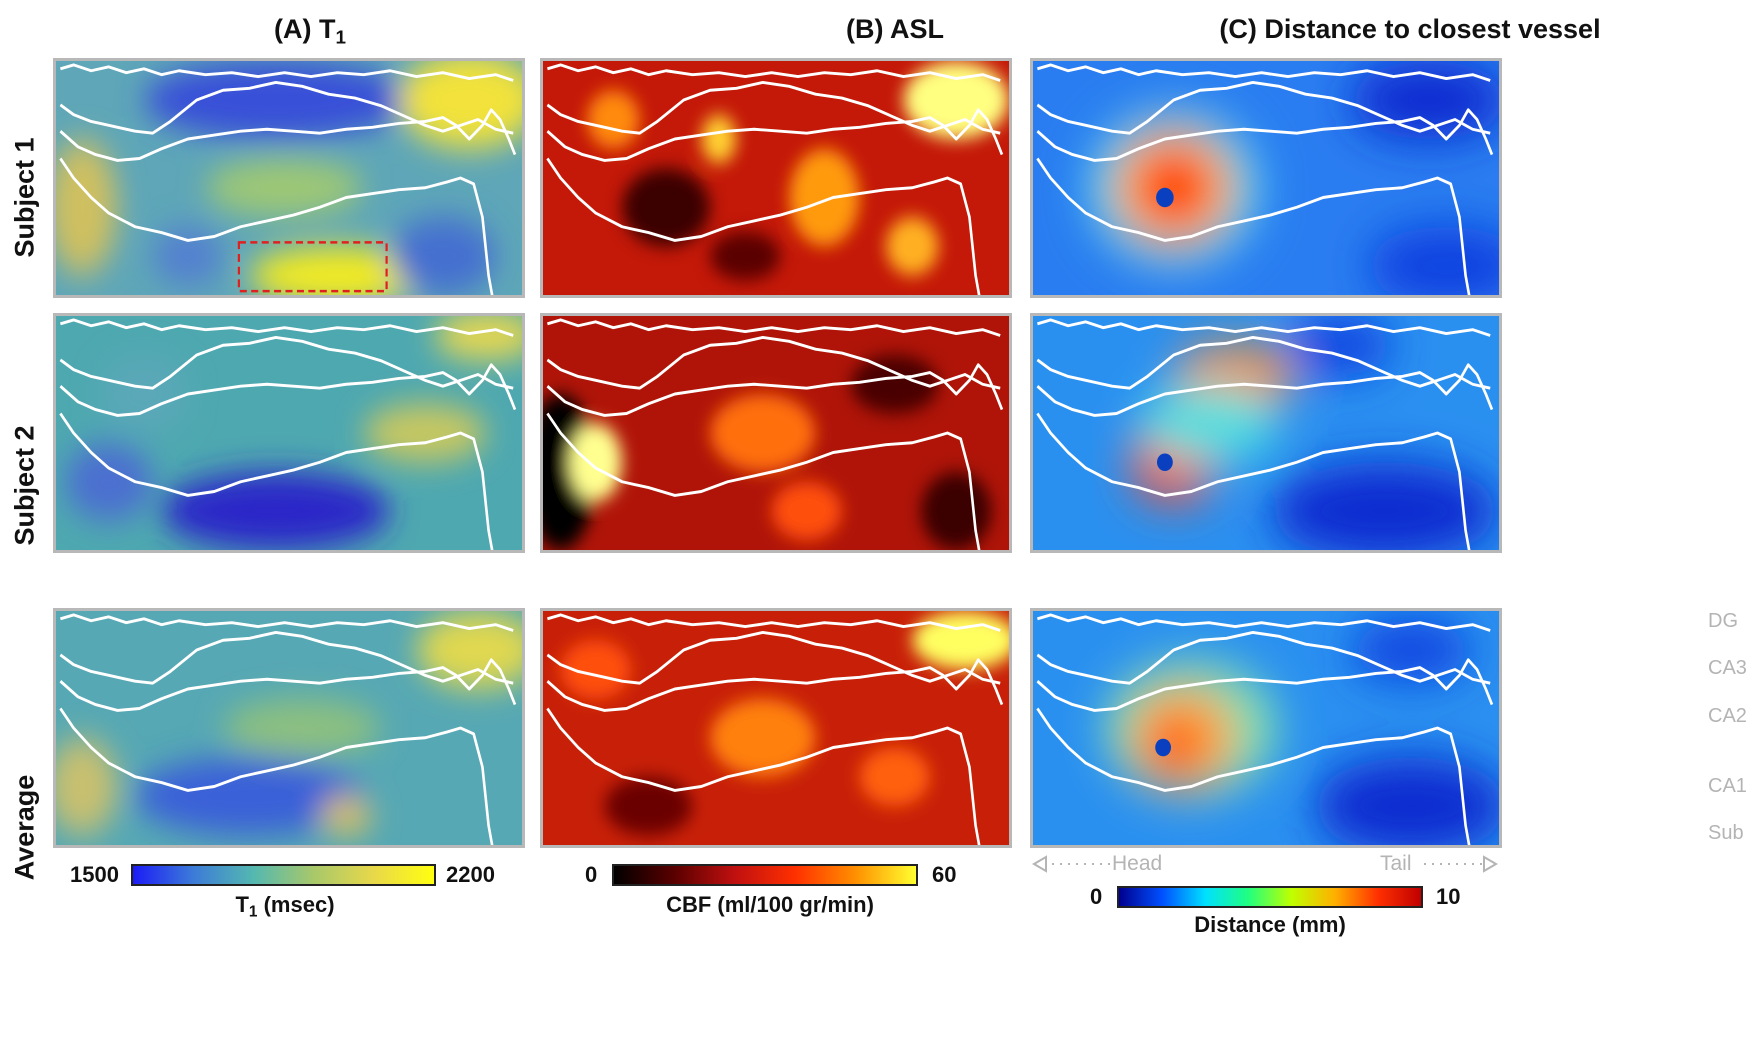 The image size is (1764, 1064). Describe the element at coordinates (1448, 896) in the screenshot. I see `distance-colorbar-max: 10` at that location.